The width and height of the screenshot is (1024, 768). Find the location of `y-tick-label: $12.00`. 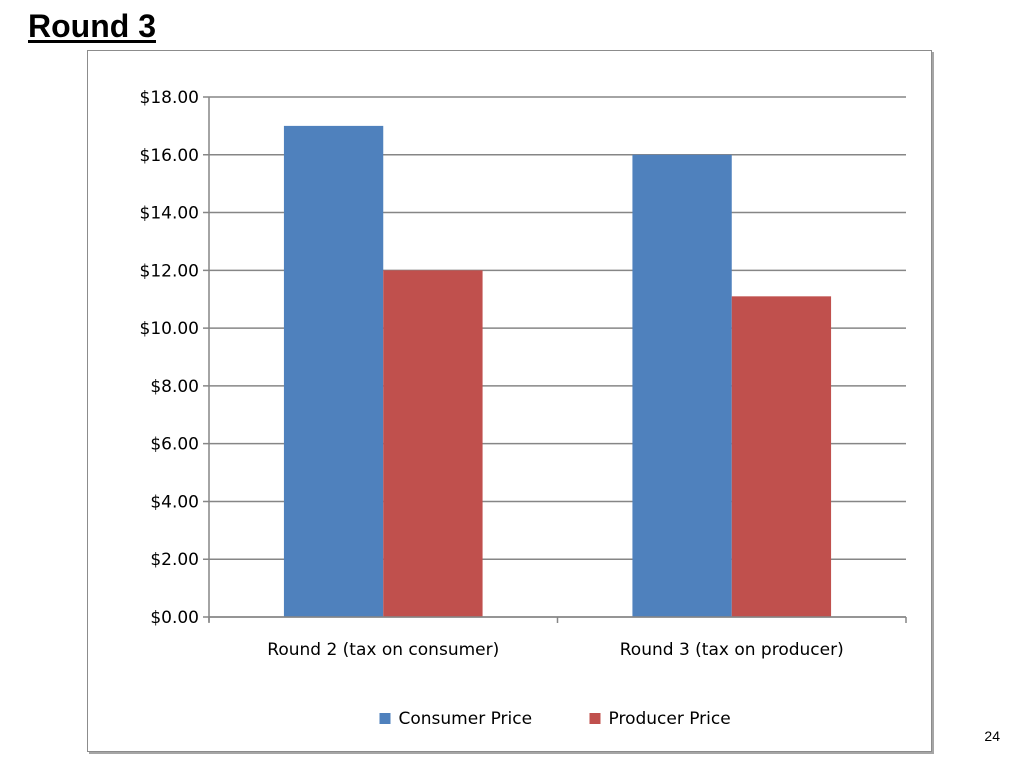

y-tick-label: $12.00 is located at coordinates (169, 271).